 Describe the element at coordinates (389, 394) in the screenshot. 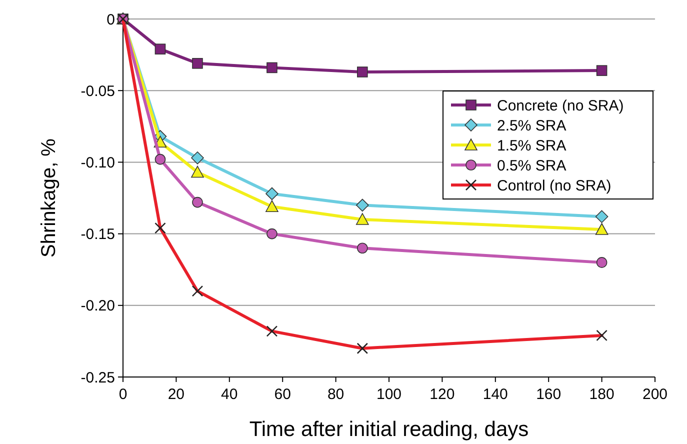

I see `x-tick-label: 100` at that location.